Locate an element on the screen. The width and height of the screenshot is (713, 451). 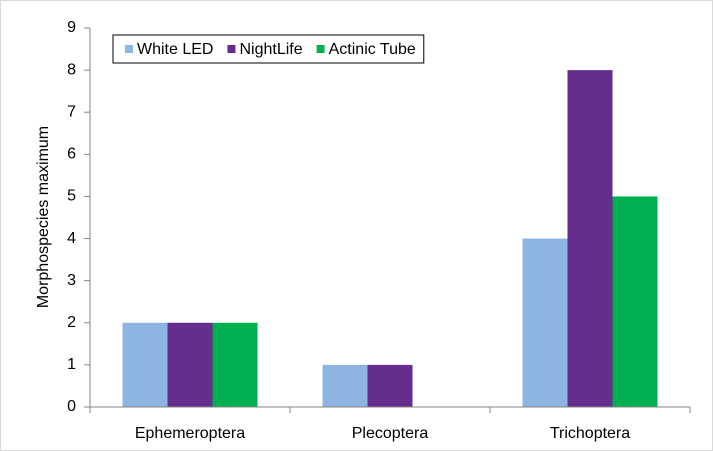
legend-label: Actinic Tube is located at coordinates (372, 49).